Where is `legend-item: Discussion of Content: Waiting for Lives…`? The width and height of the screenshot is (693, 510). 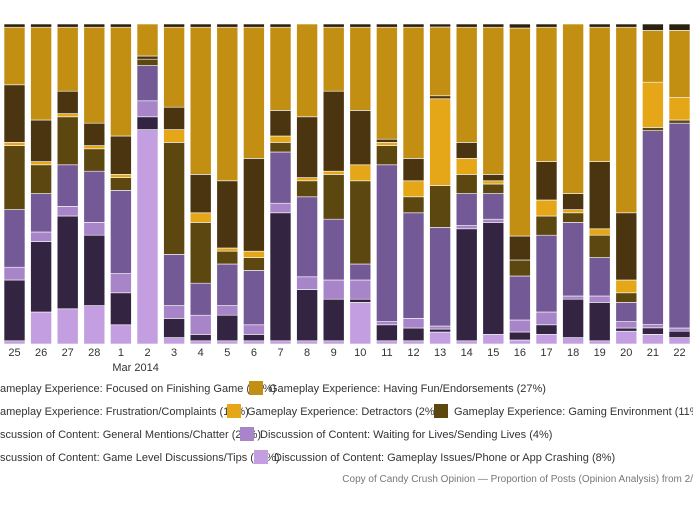
legend-item: Discussion of Content: Waiting for Lives… is located at coordinates (396, 435).